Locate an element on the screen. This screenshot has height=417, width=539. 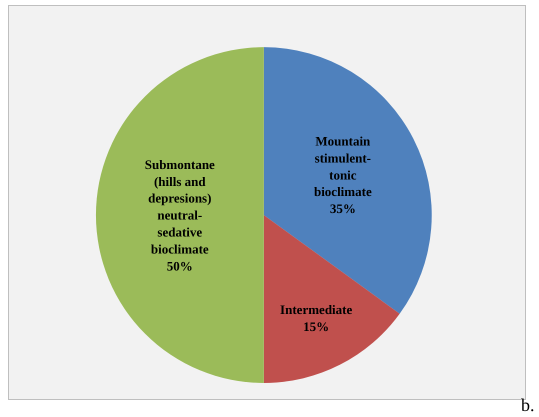
slice-label: Submontane (hills and depresions) neutral- sedative bioclimate is located at coordinates (180, 206).